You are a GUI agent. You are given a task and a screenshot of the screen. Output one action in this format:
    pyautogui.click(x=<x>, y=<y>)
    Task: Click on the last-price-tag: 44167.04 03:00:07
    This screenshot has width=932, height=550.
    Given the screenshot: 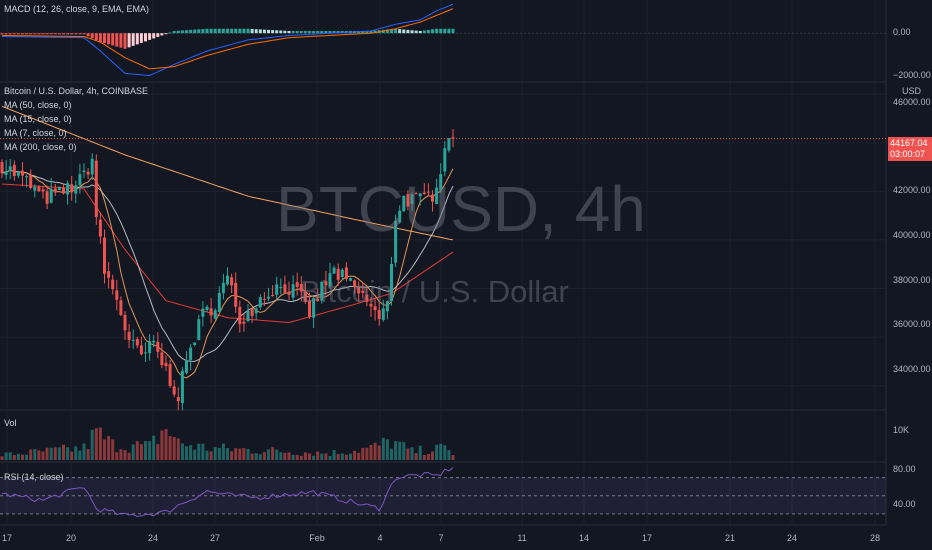 What is the action you would take?
    pyautogui.click(x=910, y=149)
    